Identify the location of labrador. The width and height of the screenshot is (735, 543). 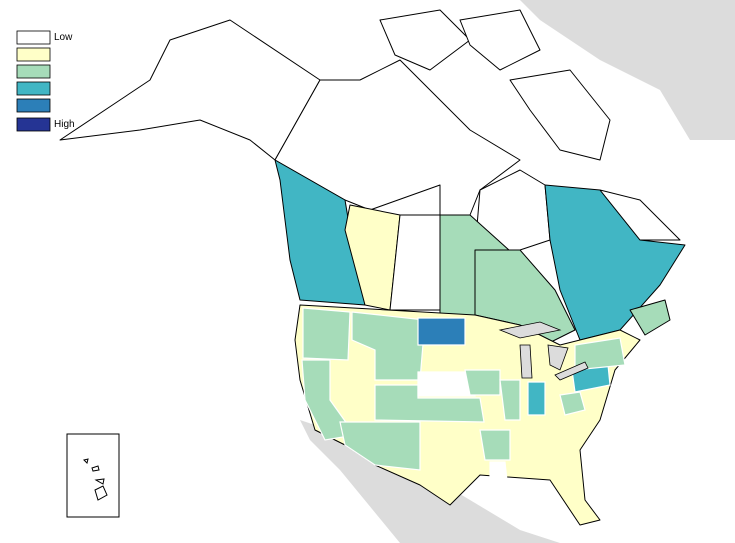
(640, 215).